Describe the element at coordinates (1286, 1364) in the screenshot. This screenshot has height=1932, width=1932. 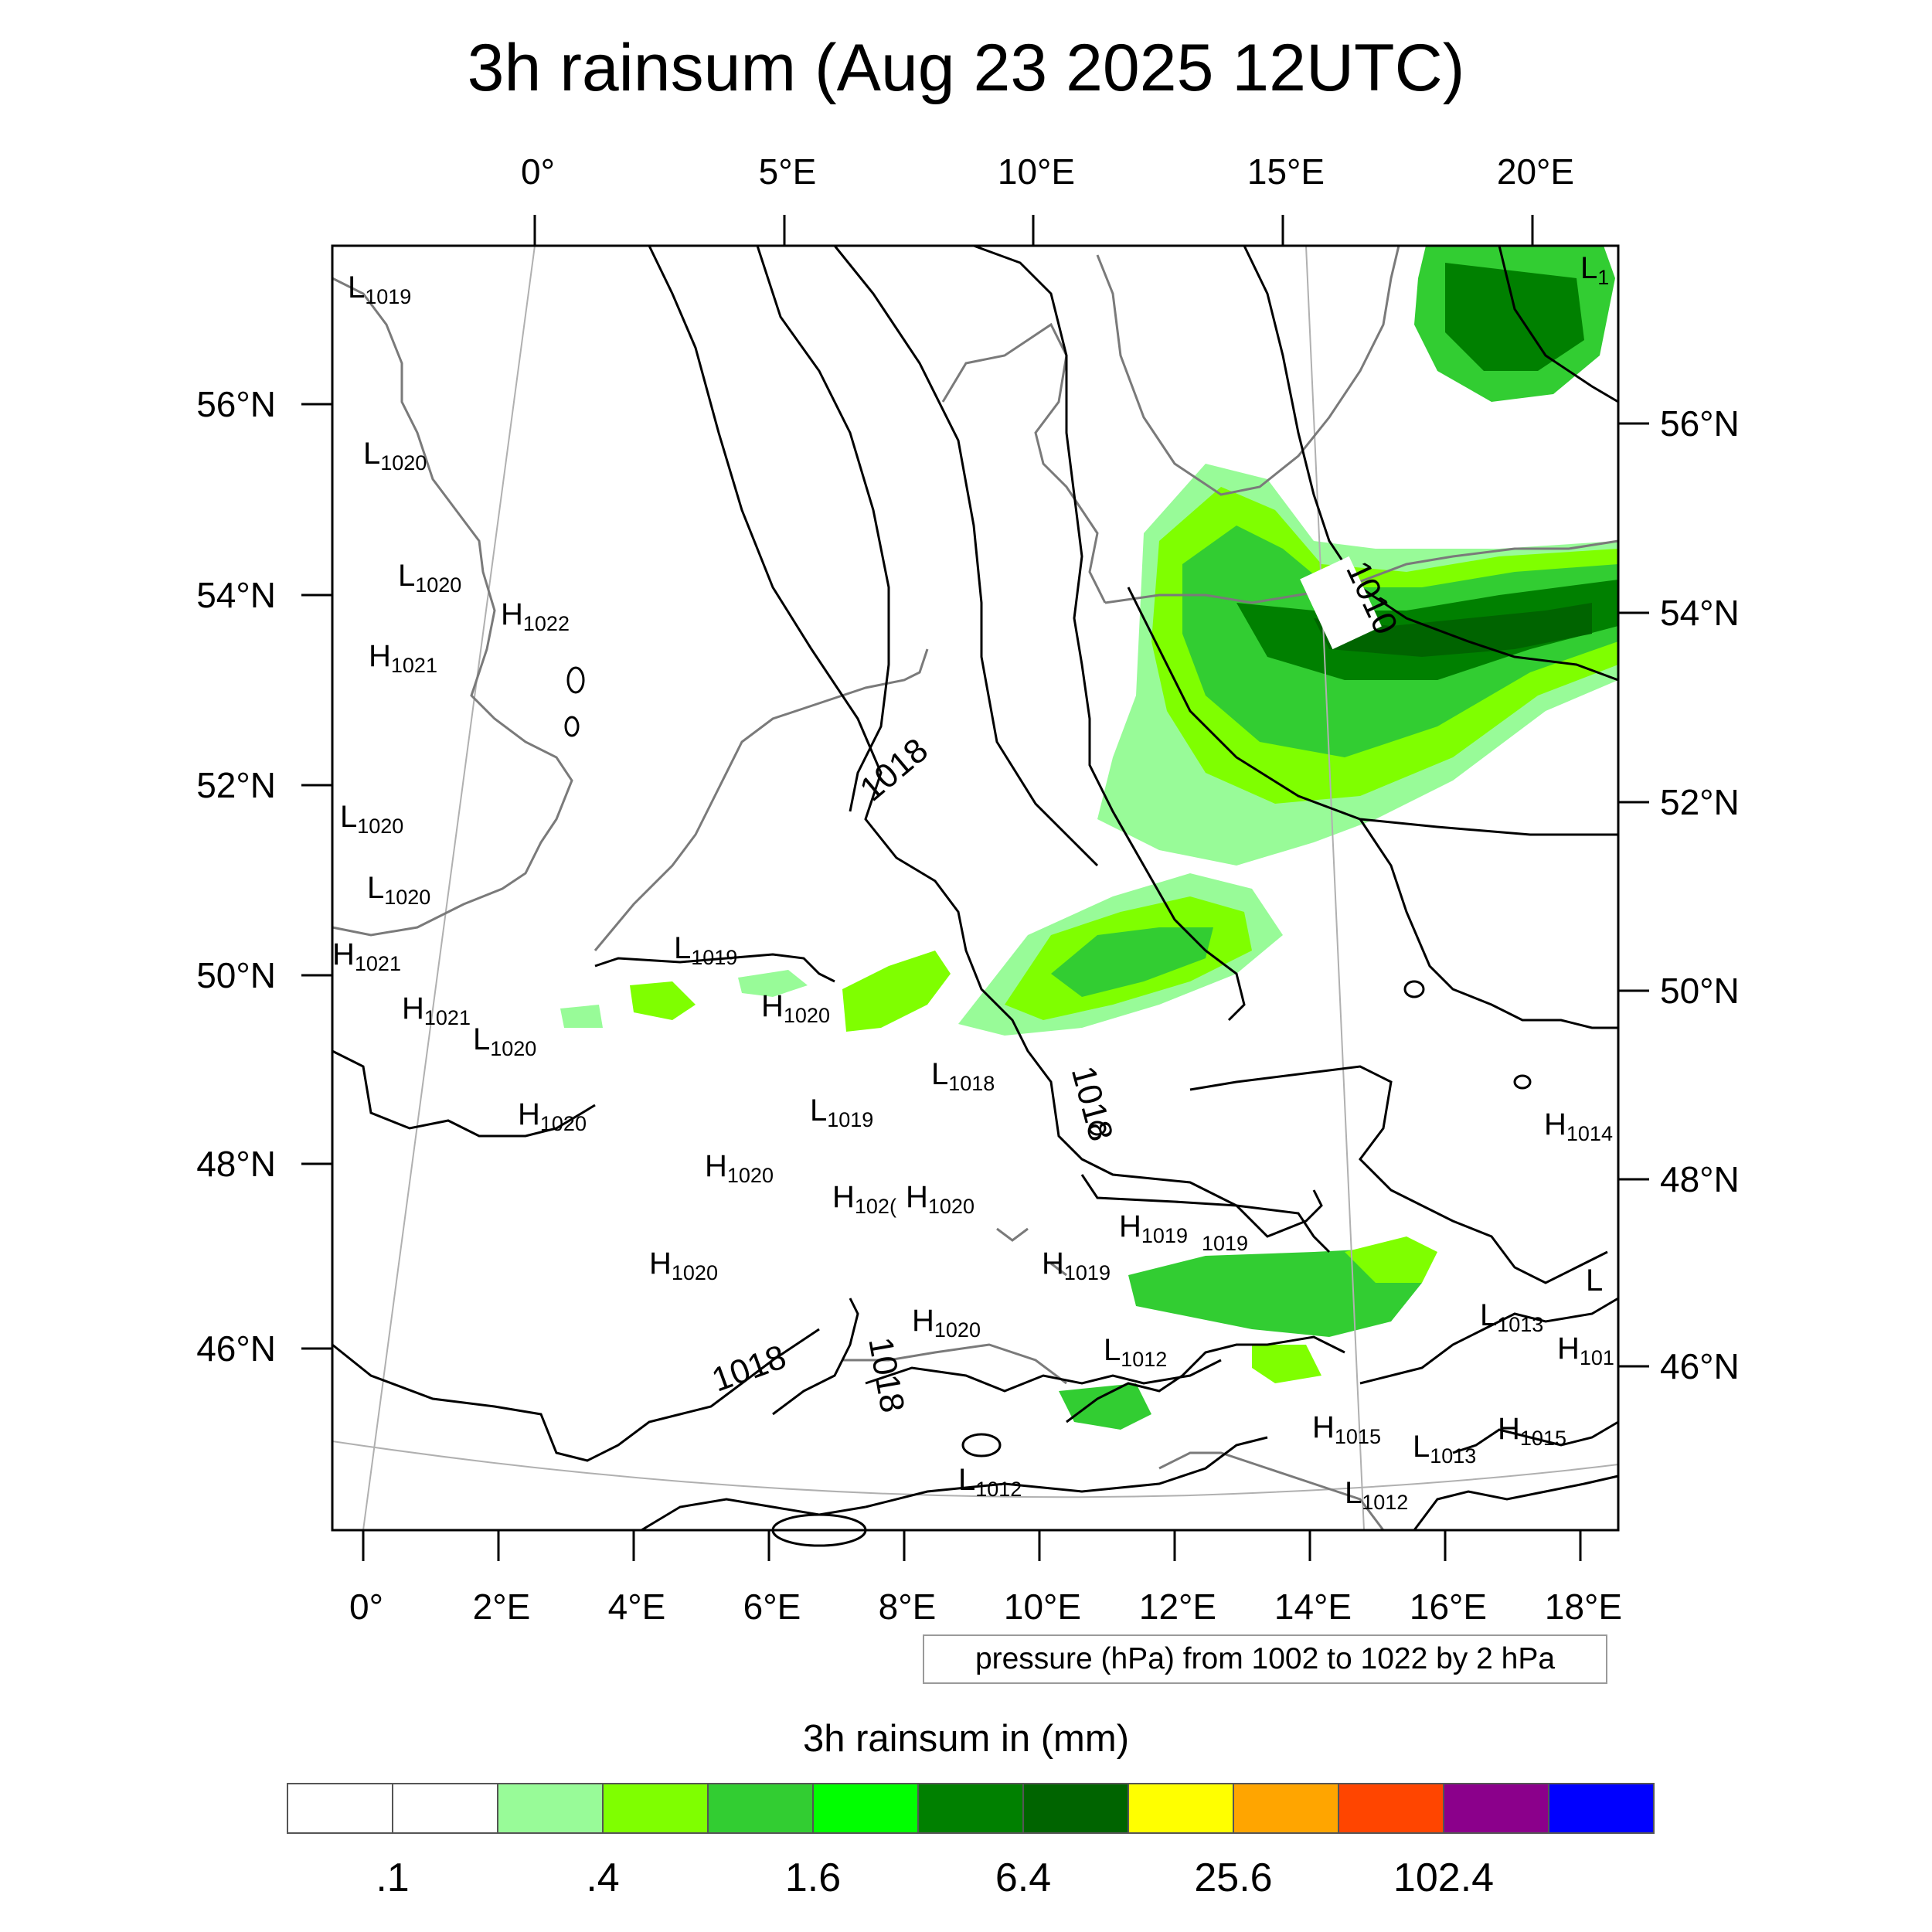
I see `rain-area-slovenia` at that location.